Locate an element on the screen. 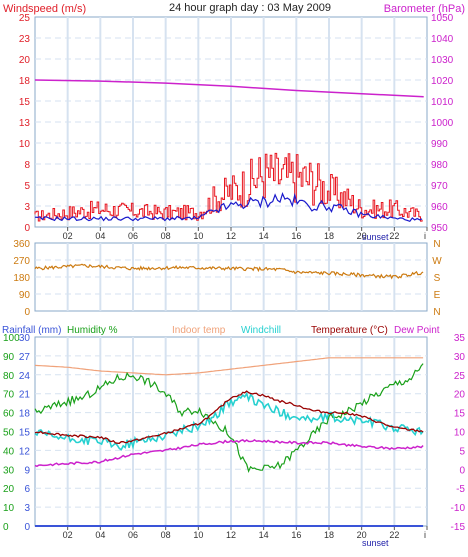 The height and width of the screenshot is (557, 468). windspeed-tick: 5 is located at coordinates (27, 186).